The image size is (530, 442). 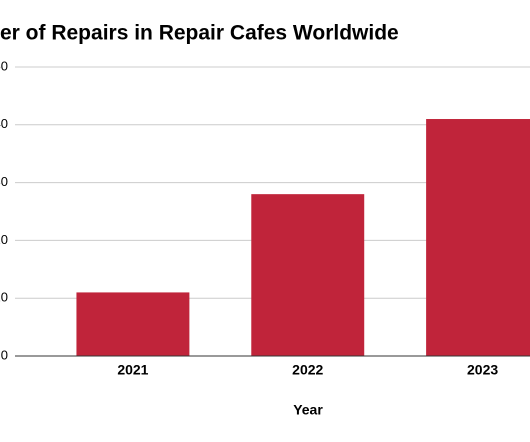 What do you see at coordinates (4, 354) in the screenshot?
I see `y-tick-label: 0` at bounding box center [4, 354].